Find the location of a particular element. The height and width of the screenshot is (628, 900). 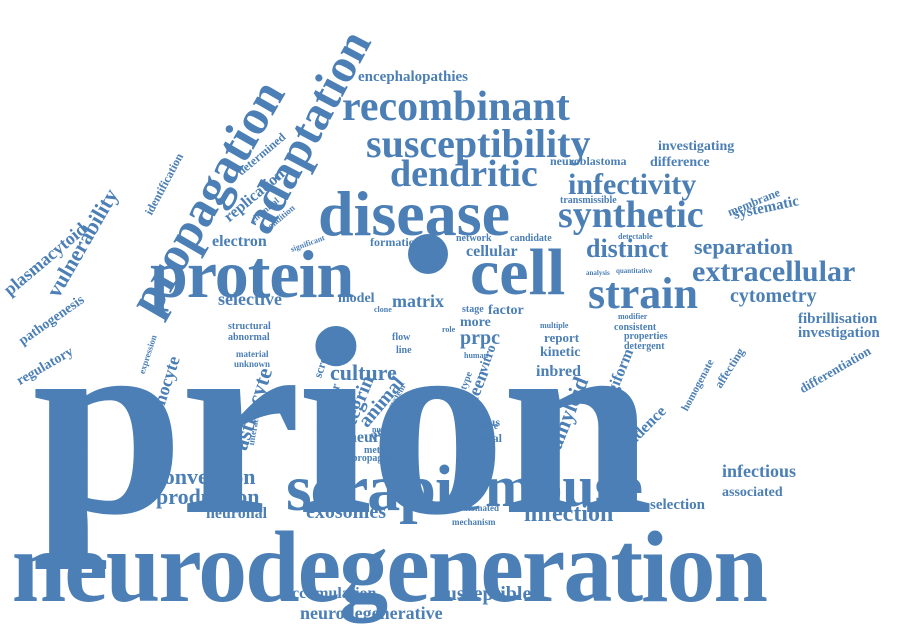

word-affecting: affecting is located at coordinates (729, 368).